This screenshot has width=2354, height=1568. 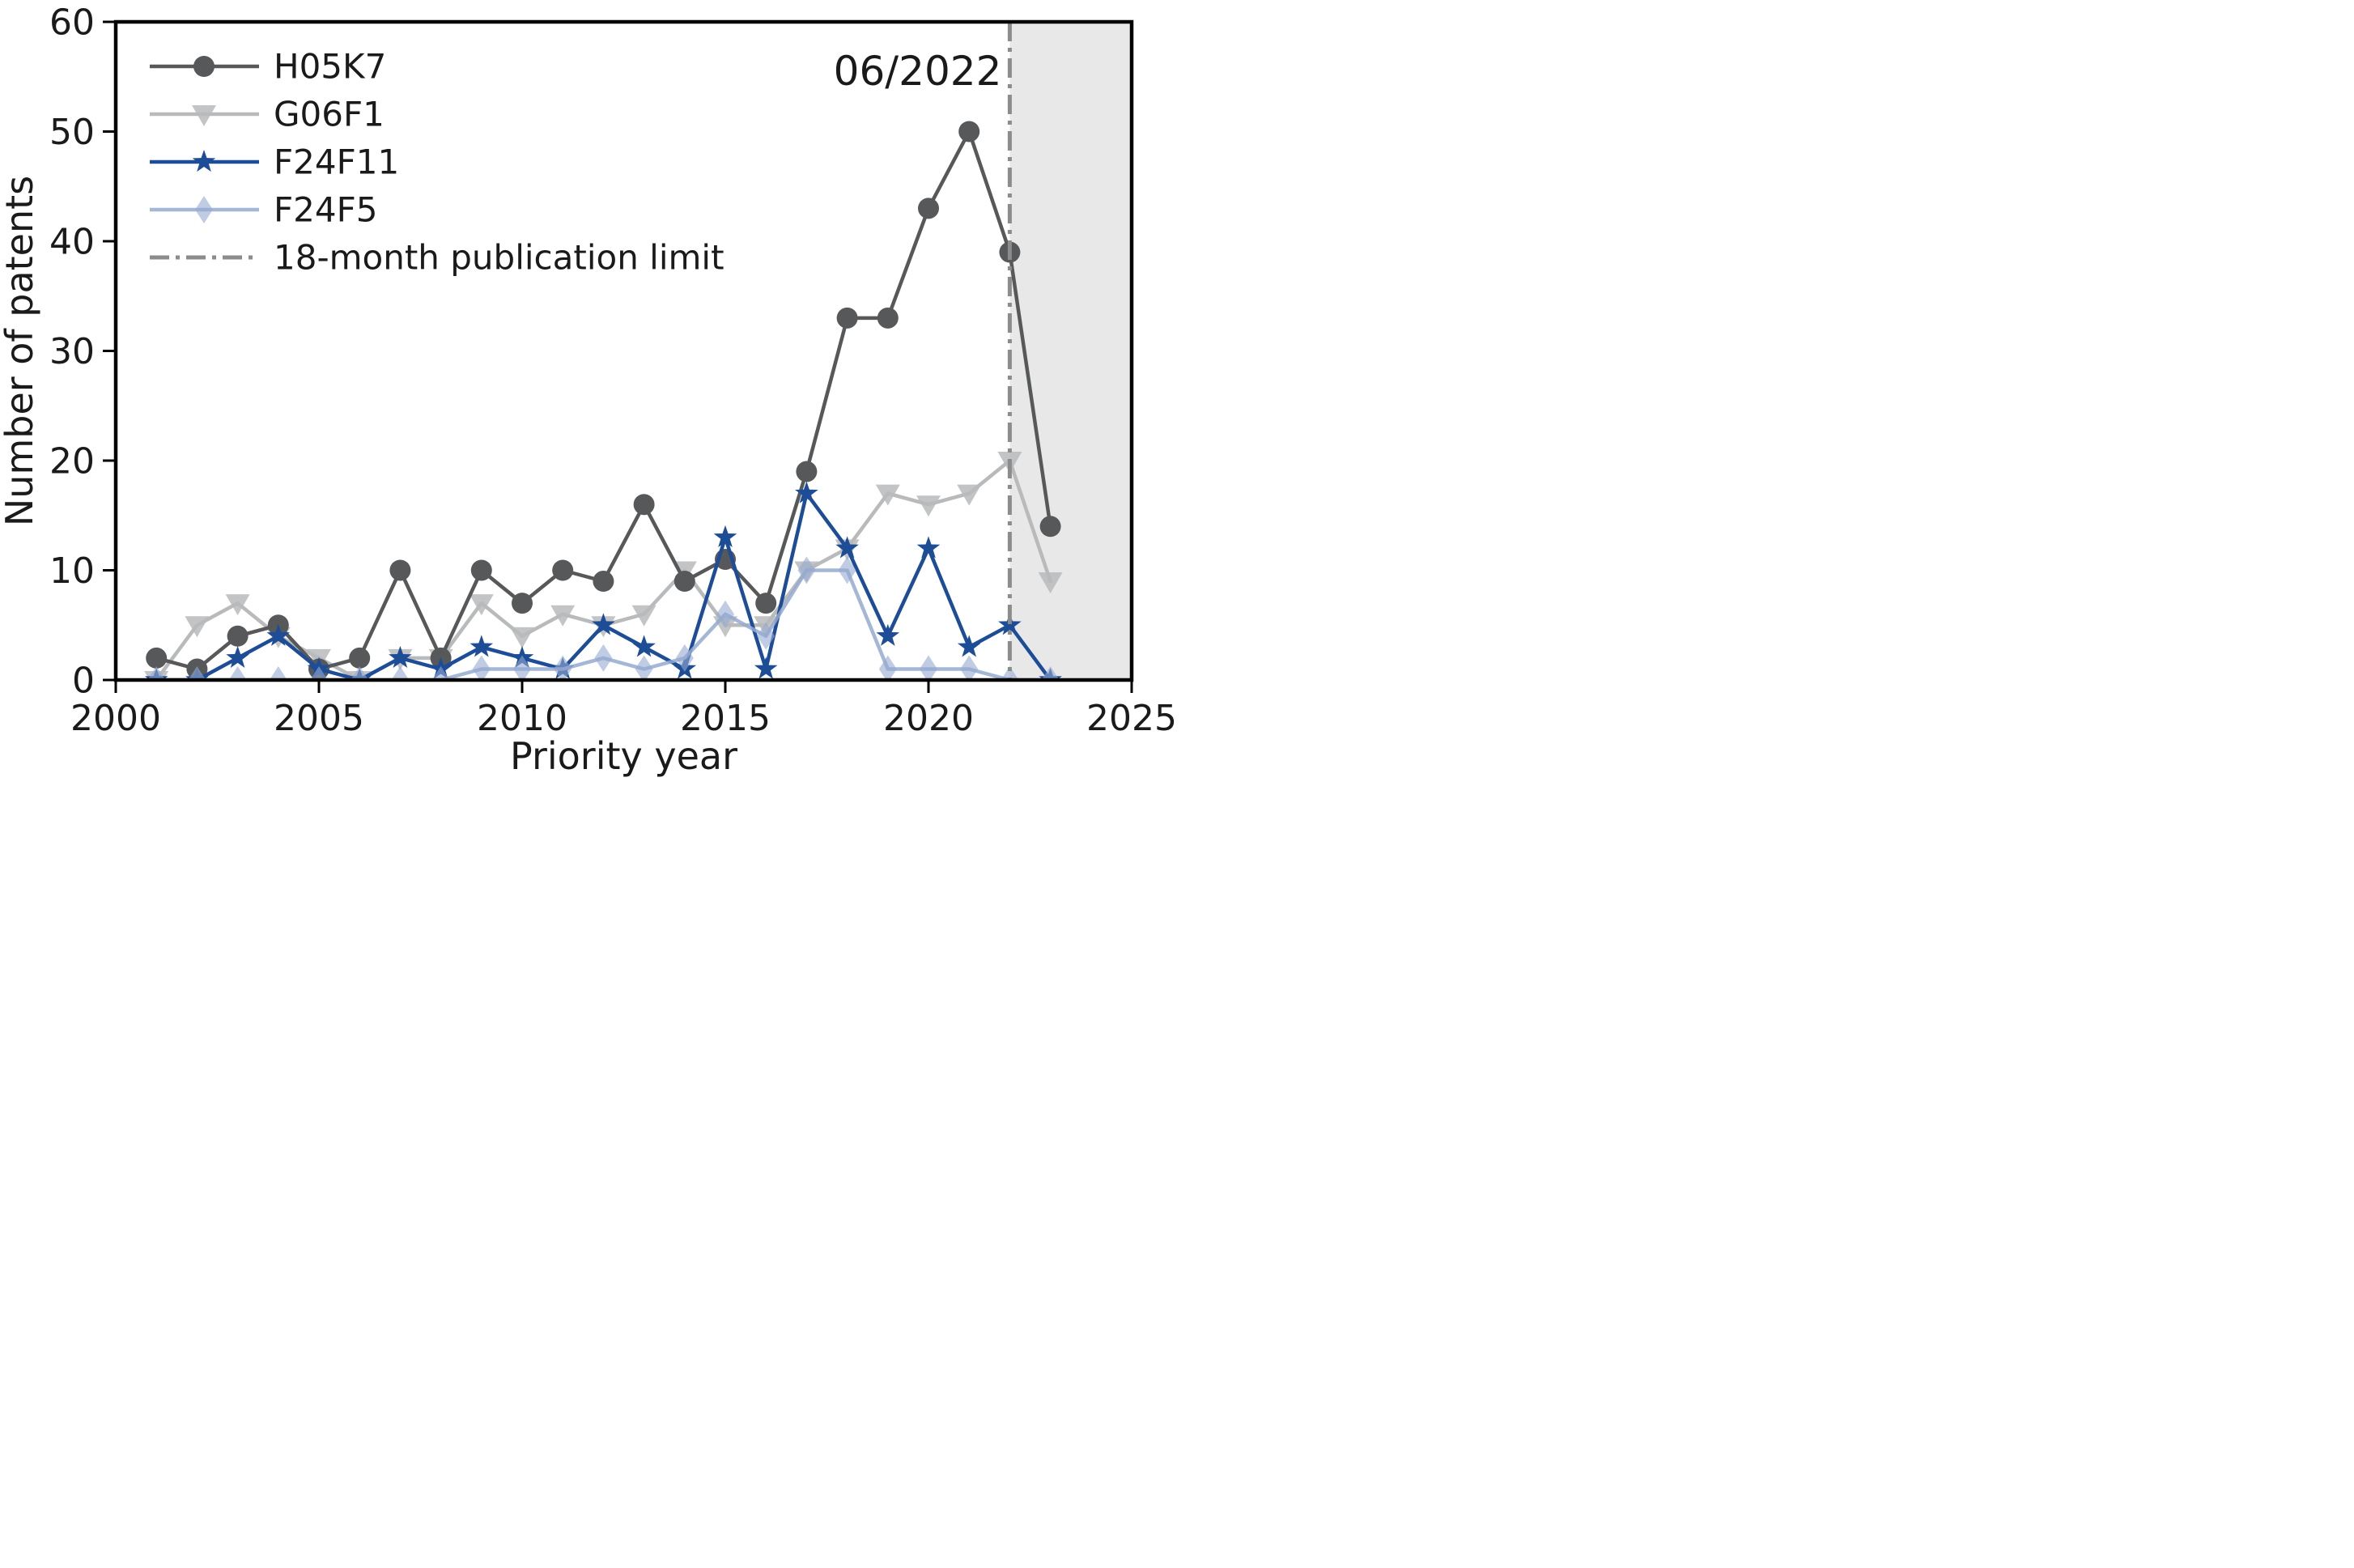 I want to click on legend-item-label: G06F1, so click(x=329, y=114).